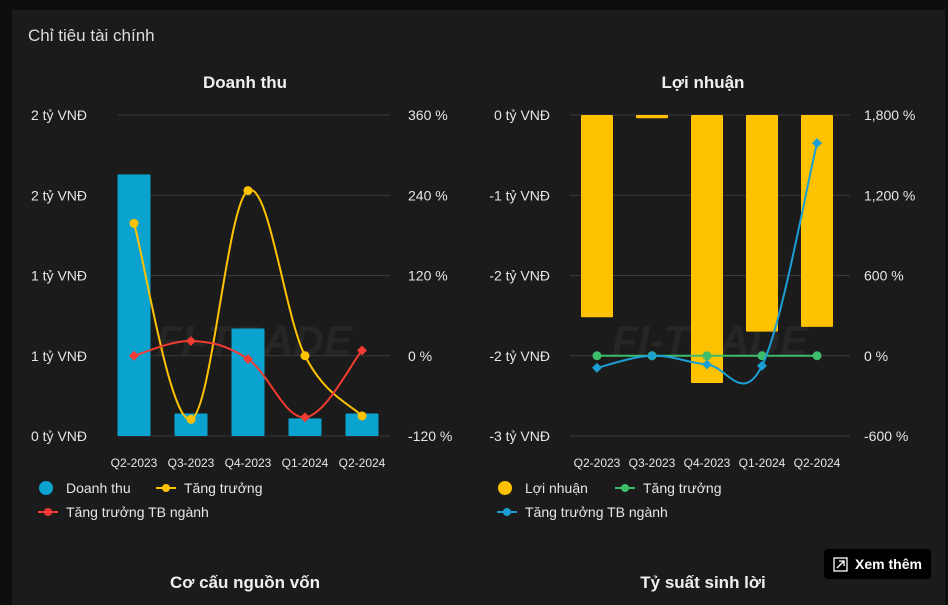  Describe the element at coordinates (428, 115) in the screenshot. I see `right-axis-tick-label: 360 %` at that location.